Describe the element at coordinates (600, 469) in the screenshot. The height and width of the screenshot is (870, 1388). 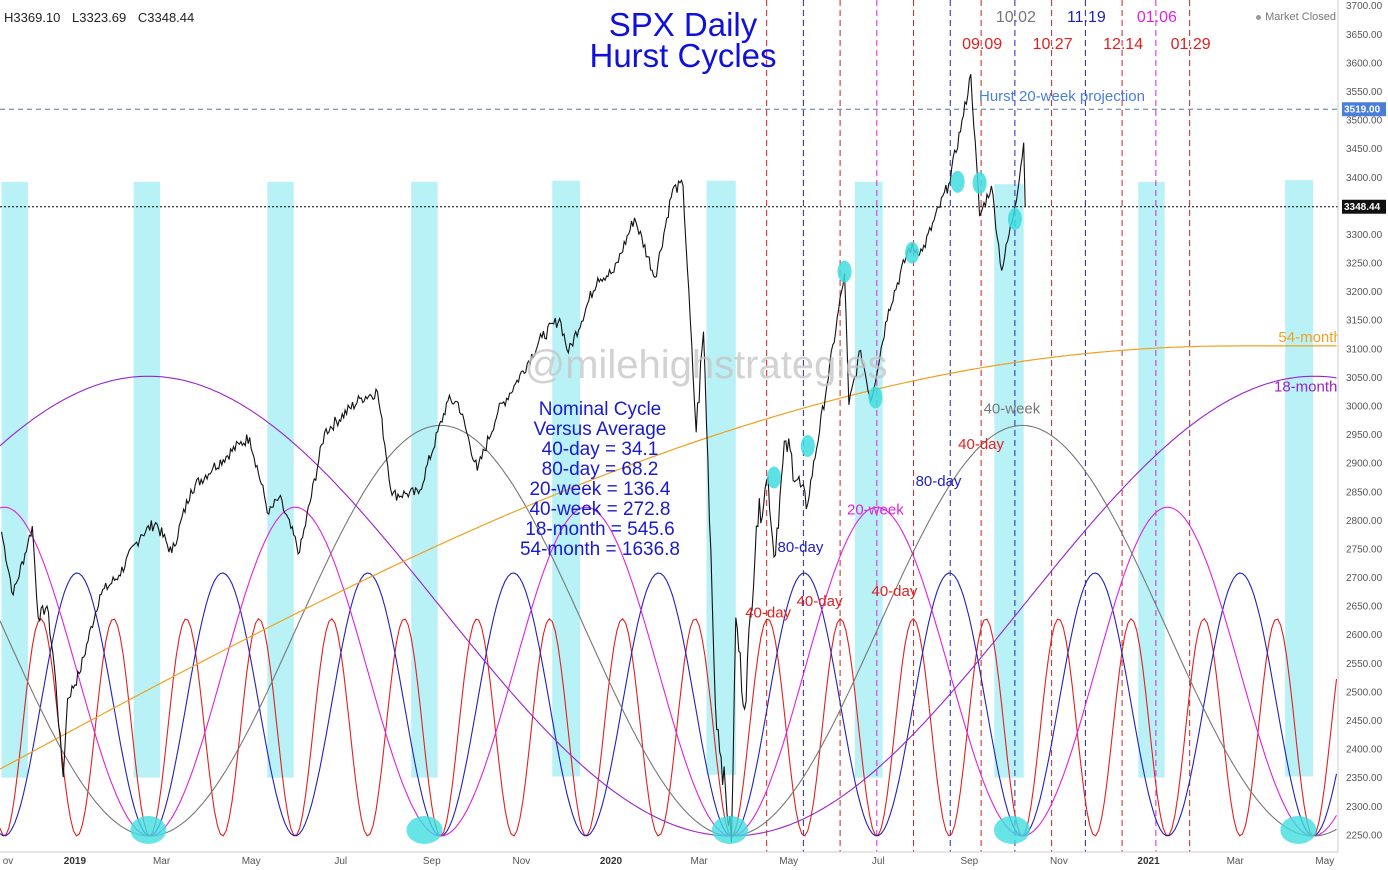
I see `nominal-cycle-line-3: 80-day = 68.2` at that location.